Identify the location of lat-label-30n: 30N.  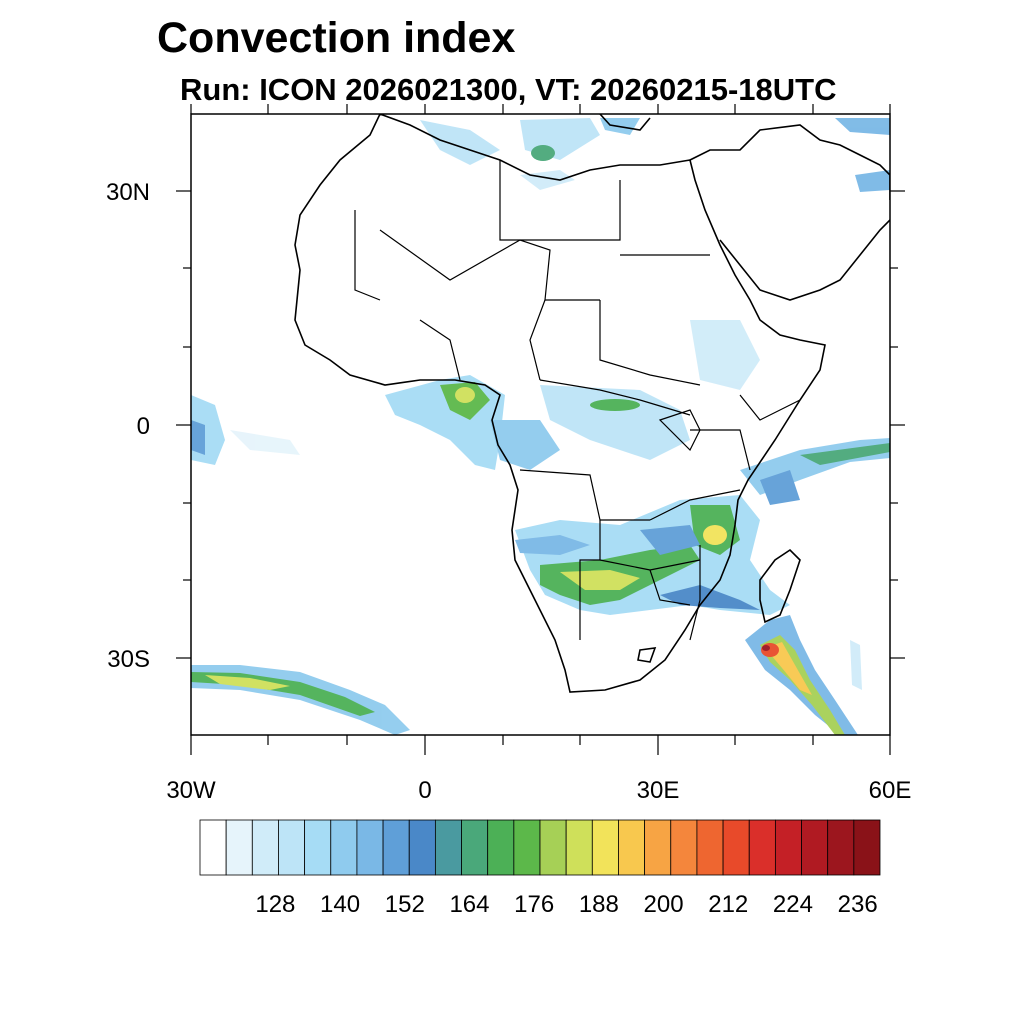
(128, 192).